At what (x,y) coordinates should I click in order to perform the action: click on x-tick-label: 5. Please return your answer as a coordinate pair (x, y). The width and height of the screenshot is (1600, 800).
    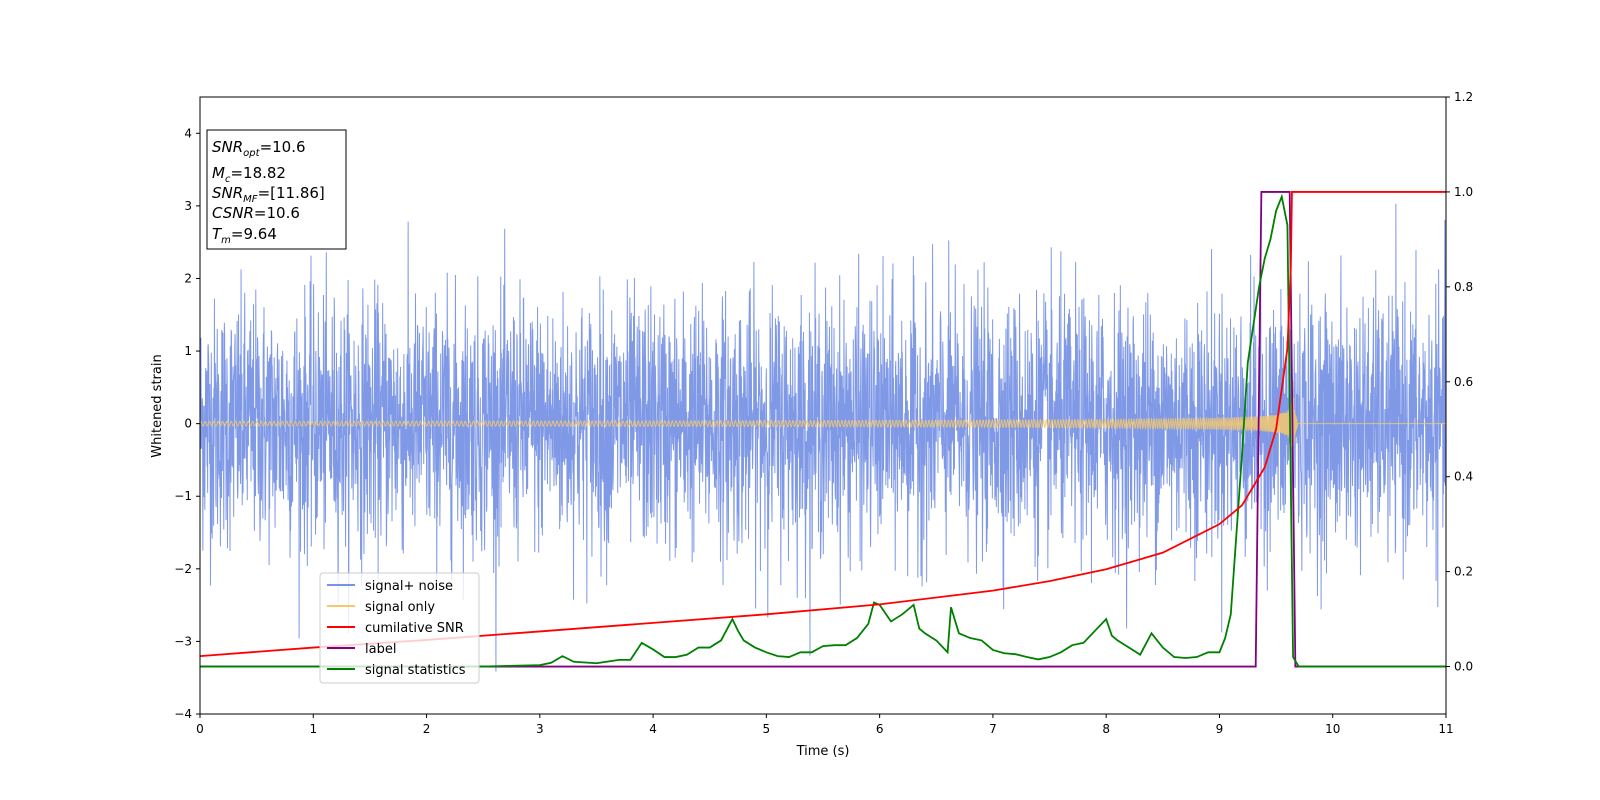
    Looking at the image, I should click on (767, 729).